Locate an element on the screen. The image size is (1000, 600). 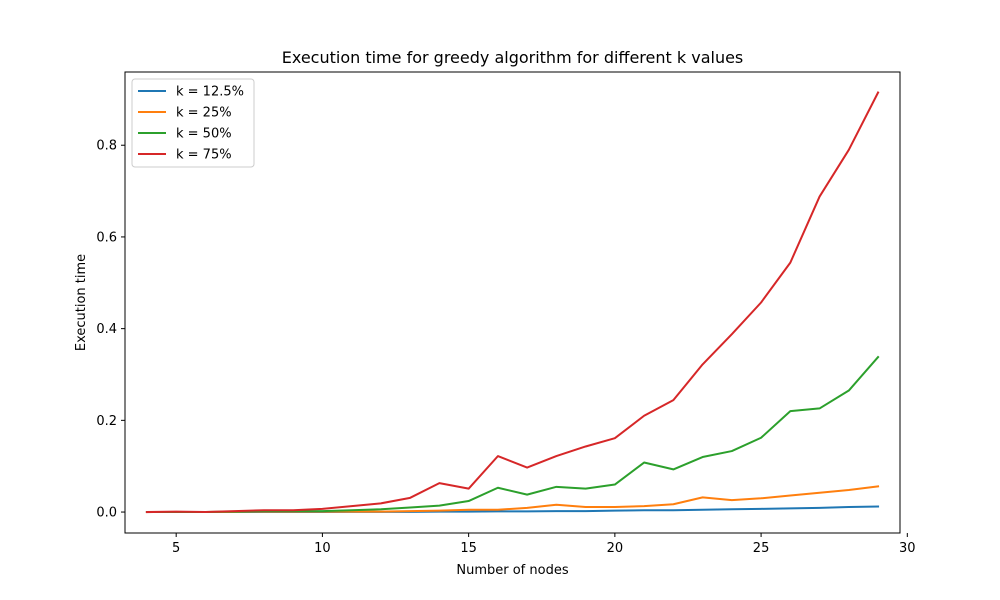
y-tick-label: 0.0 is located at coordinates (106, 513).